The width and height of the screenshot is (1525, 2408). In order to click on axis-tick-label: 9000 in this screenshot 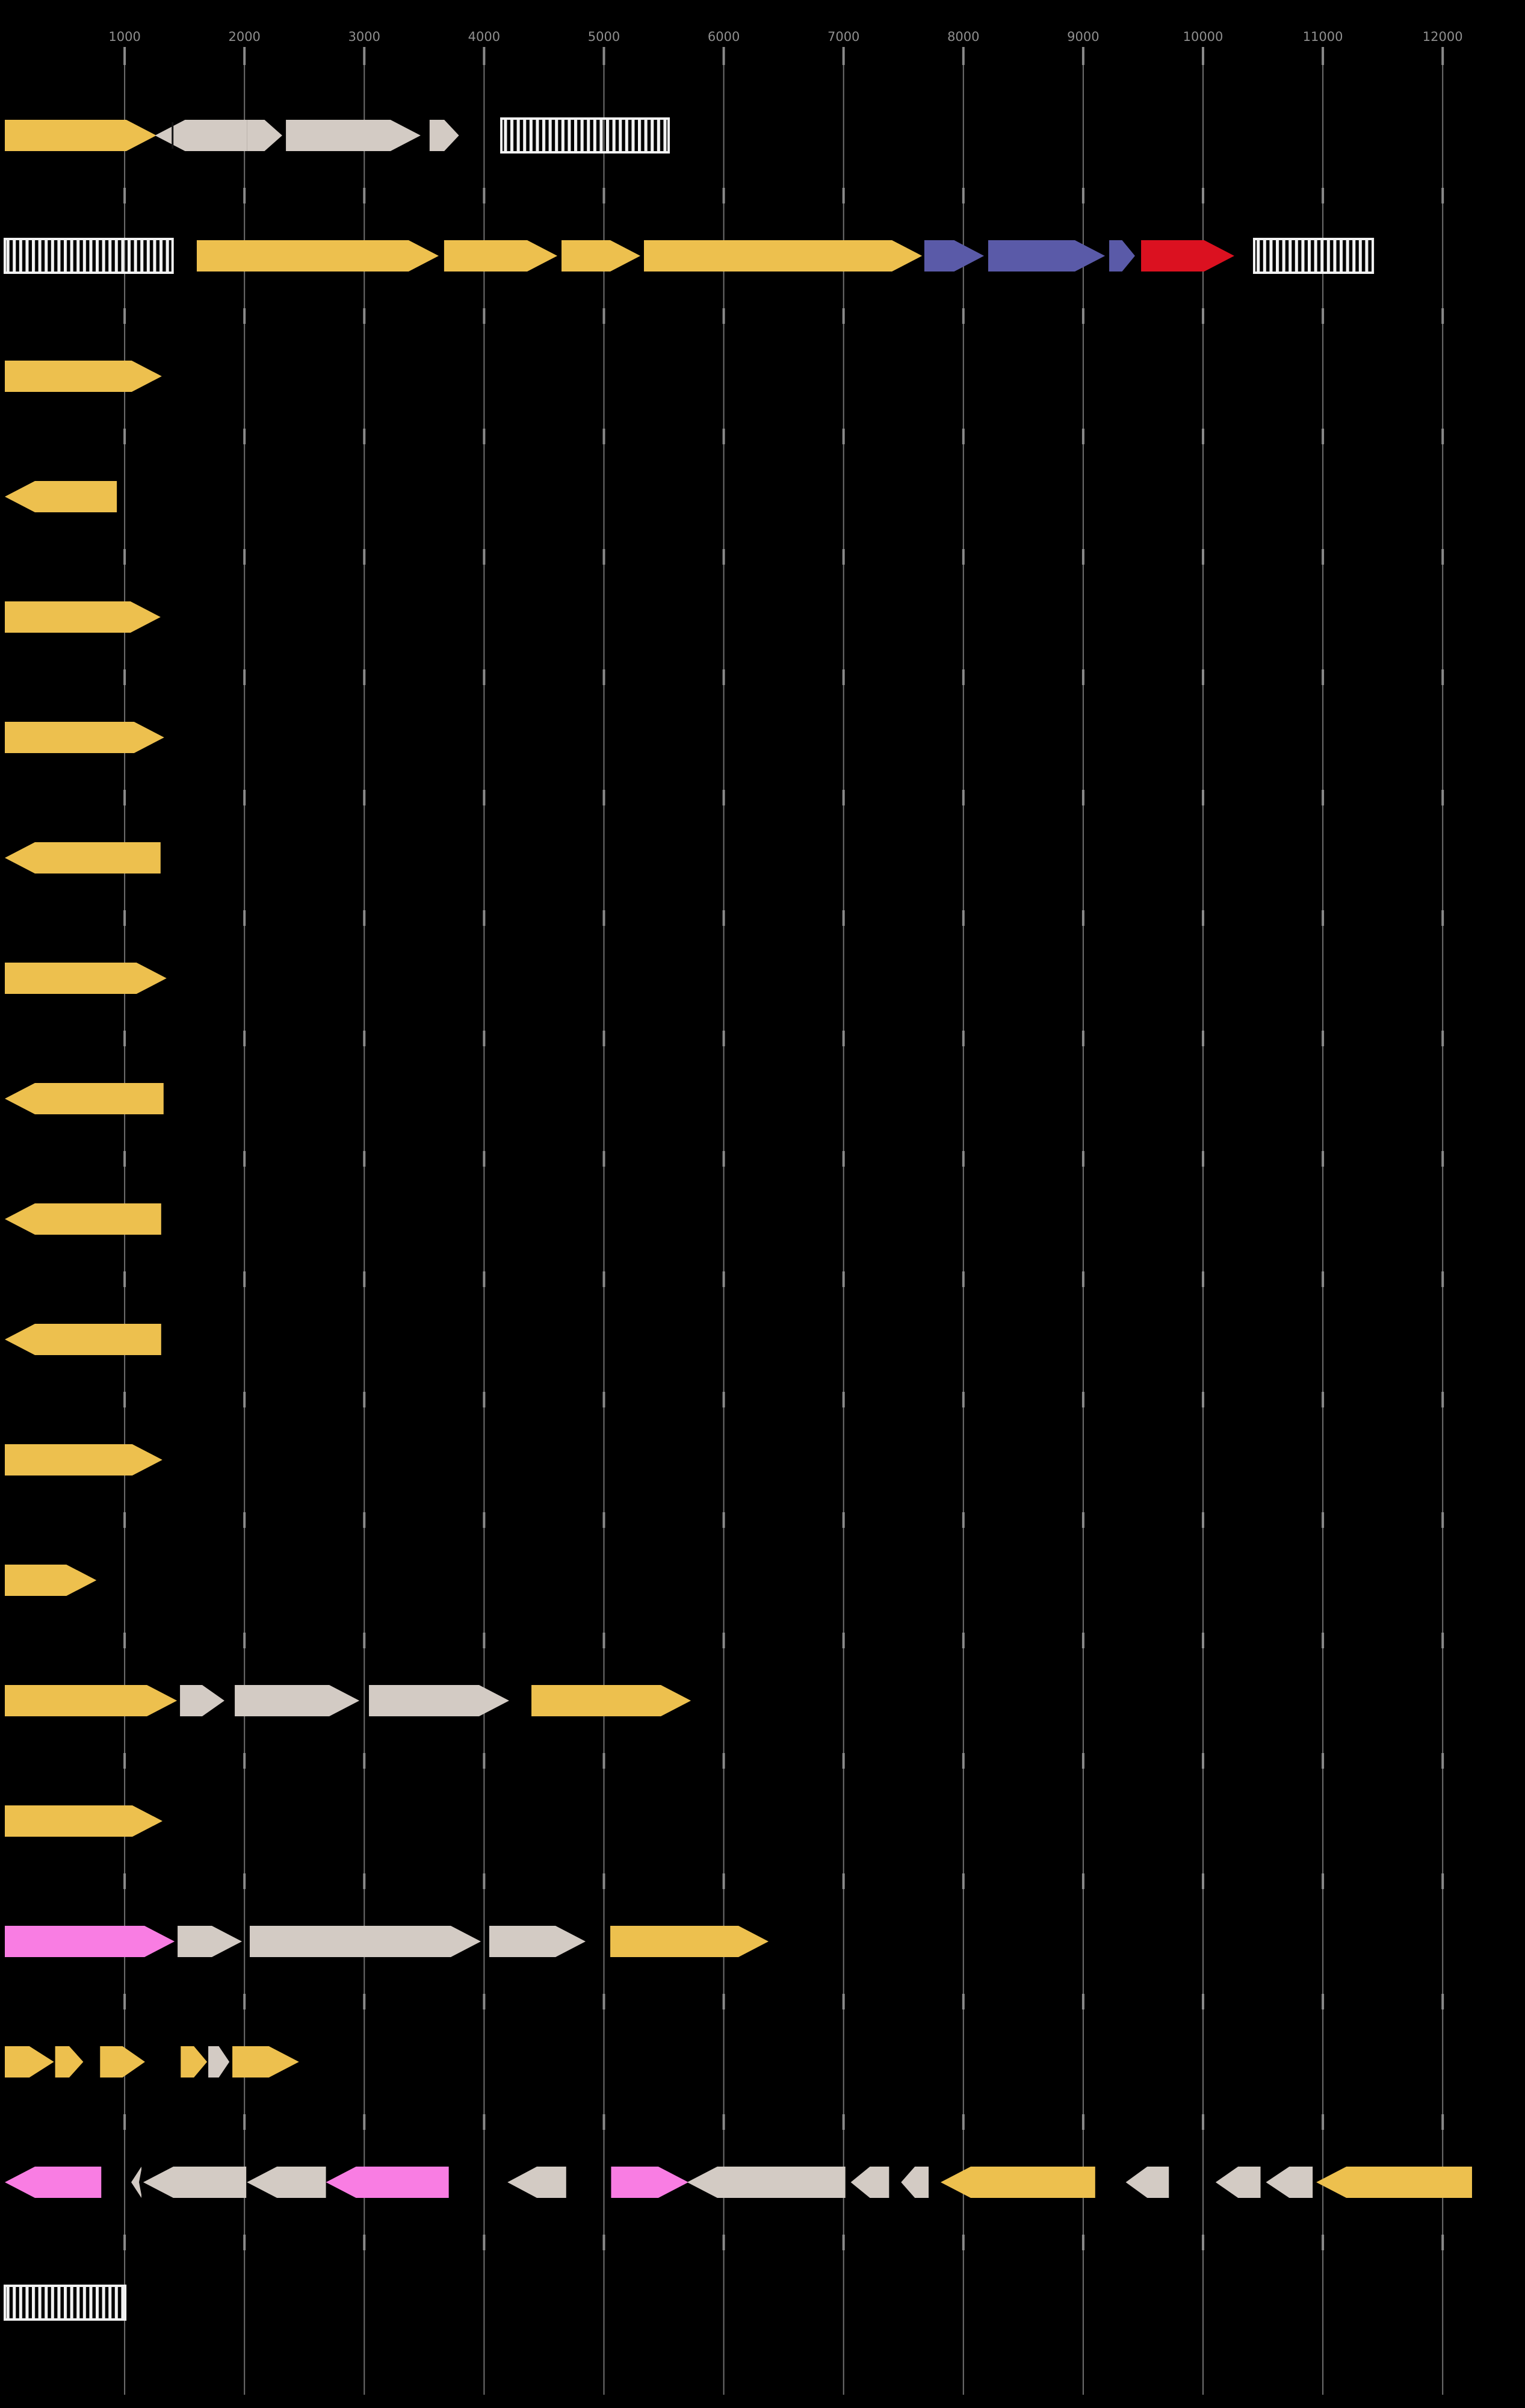, I will do `click(1083, 36)`.